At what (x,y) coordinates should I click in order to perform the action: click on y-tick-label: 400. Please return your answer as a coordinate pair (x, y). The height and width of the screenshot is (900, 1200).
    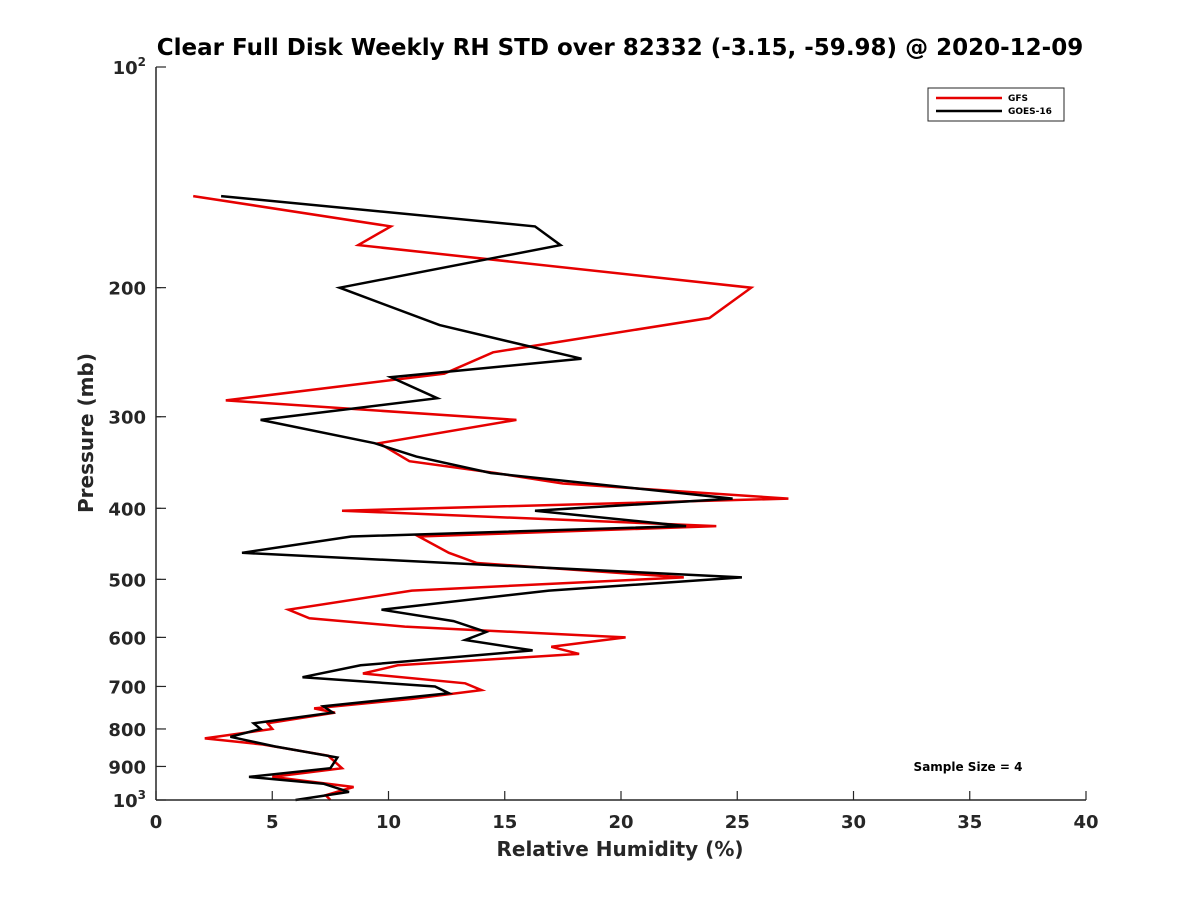
    Looking at the image, I should click on (127, 509).